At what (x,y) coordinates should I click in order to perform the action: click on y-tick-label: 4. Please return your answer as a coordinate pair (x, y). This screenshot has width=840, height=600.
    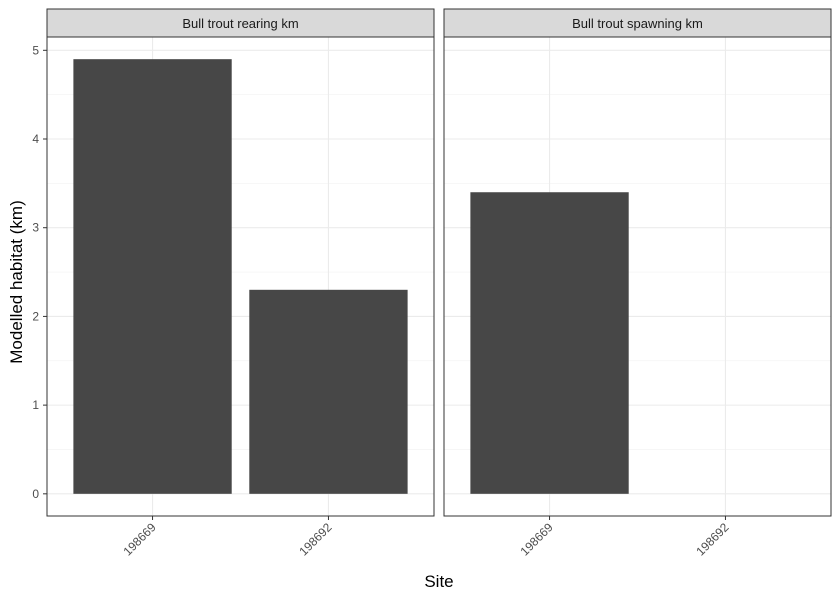
    Looking at the image, I should click on (35, 139).